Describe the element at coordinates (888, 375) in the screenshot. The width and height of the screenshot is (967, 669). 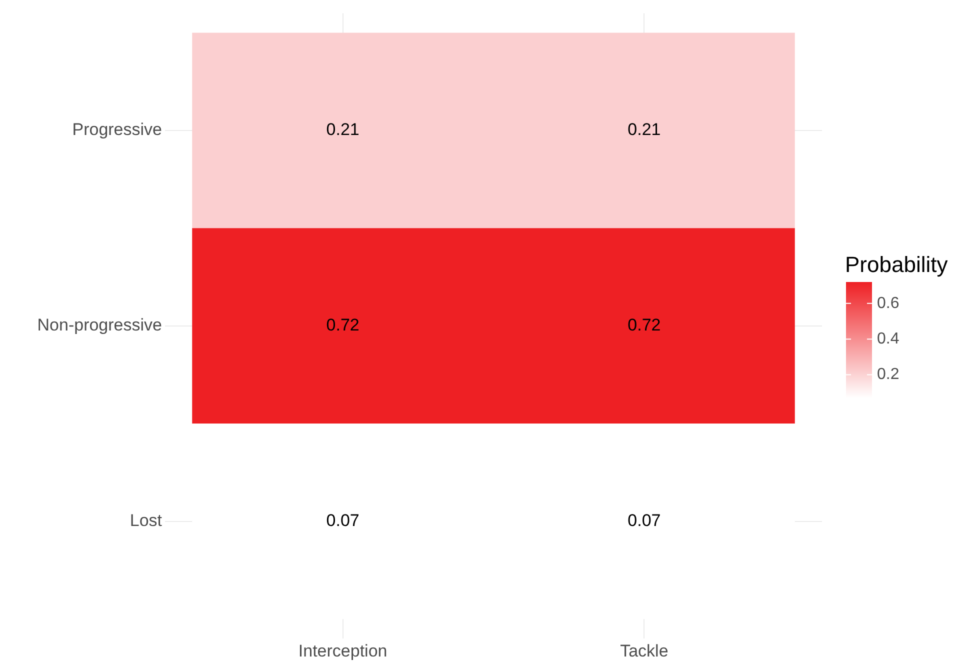
I see `color-bar-label: 0.2` at that location.